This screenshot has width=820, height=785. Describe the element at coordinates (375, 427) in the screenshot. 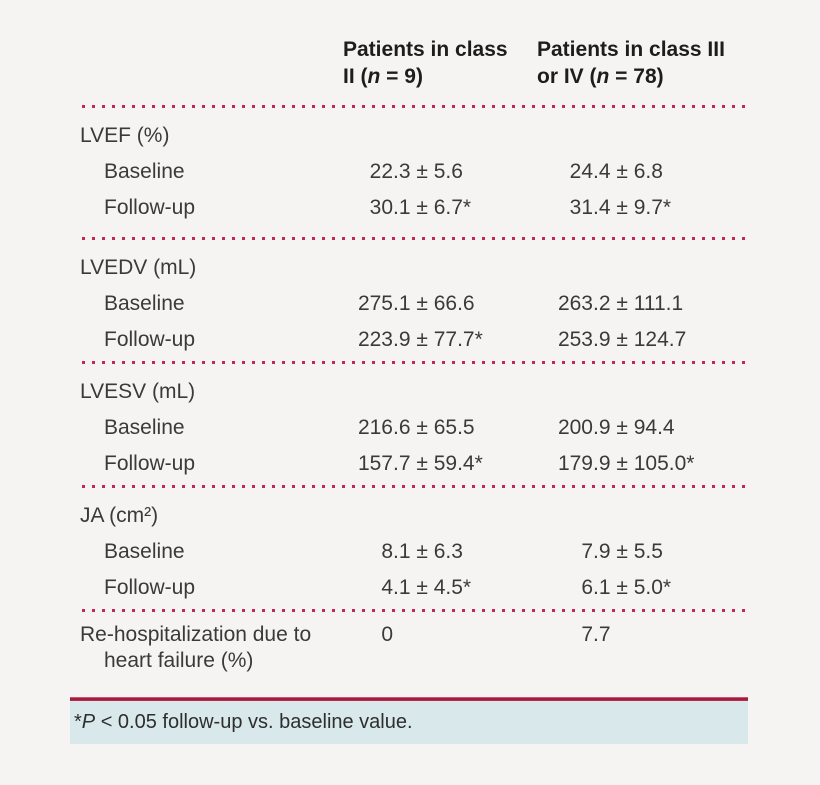

I see `value-int: 216` at that location.